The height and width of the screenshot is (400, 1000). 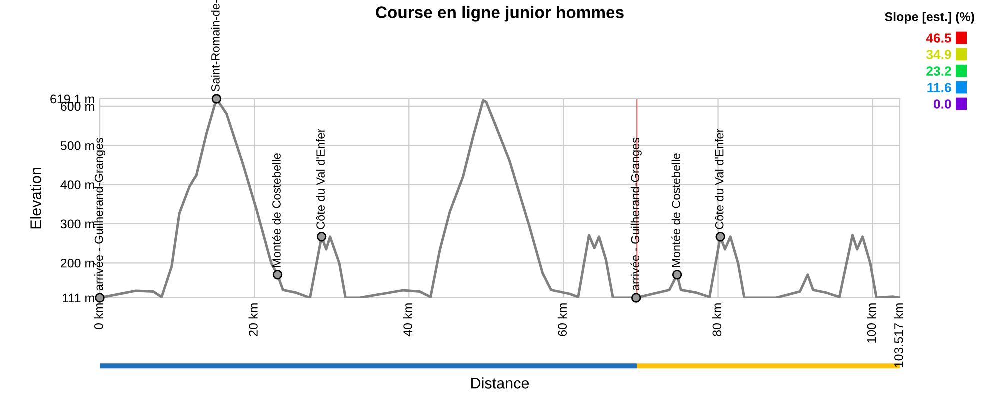 I want to click on x-tick-label: 0 km, so click(x=99, y=317).